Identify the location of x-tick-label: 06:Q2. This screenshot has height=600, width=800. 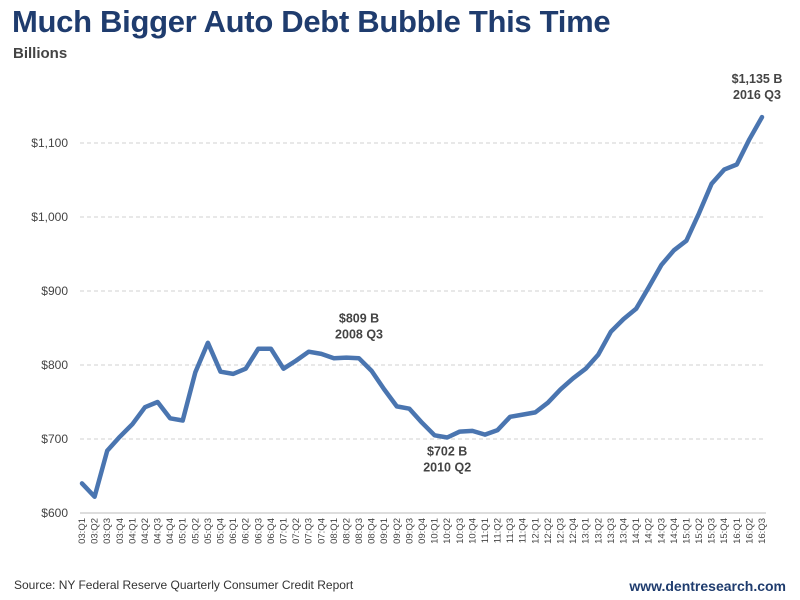
(246, 531).